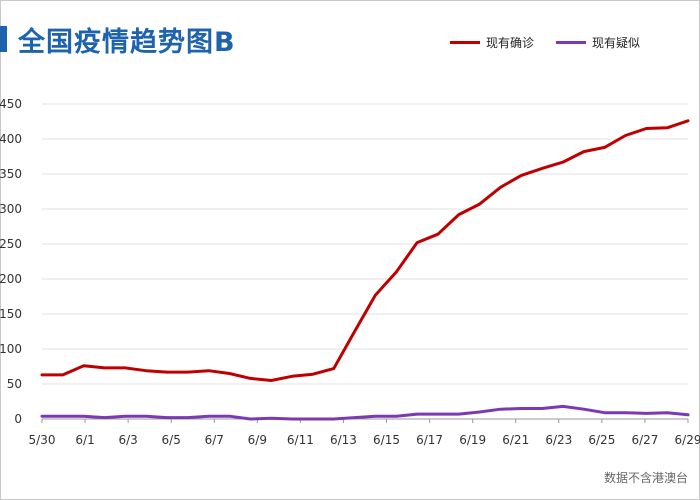  What do you see at coordinates (18, 419) in the screenshot?
I see `y-tick-label: 0` at bounding box center [18, 419].